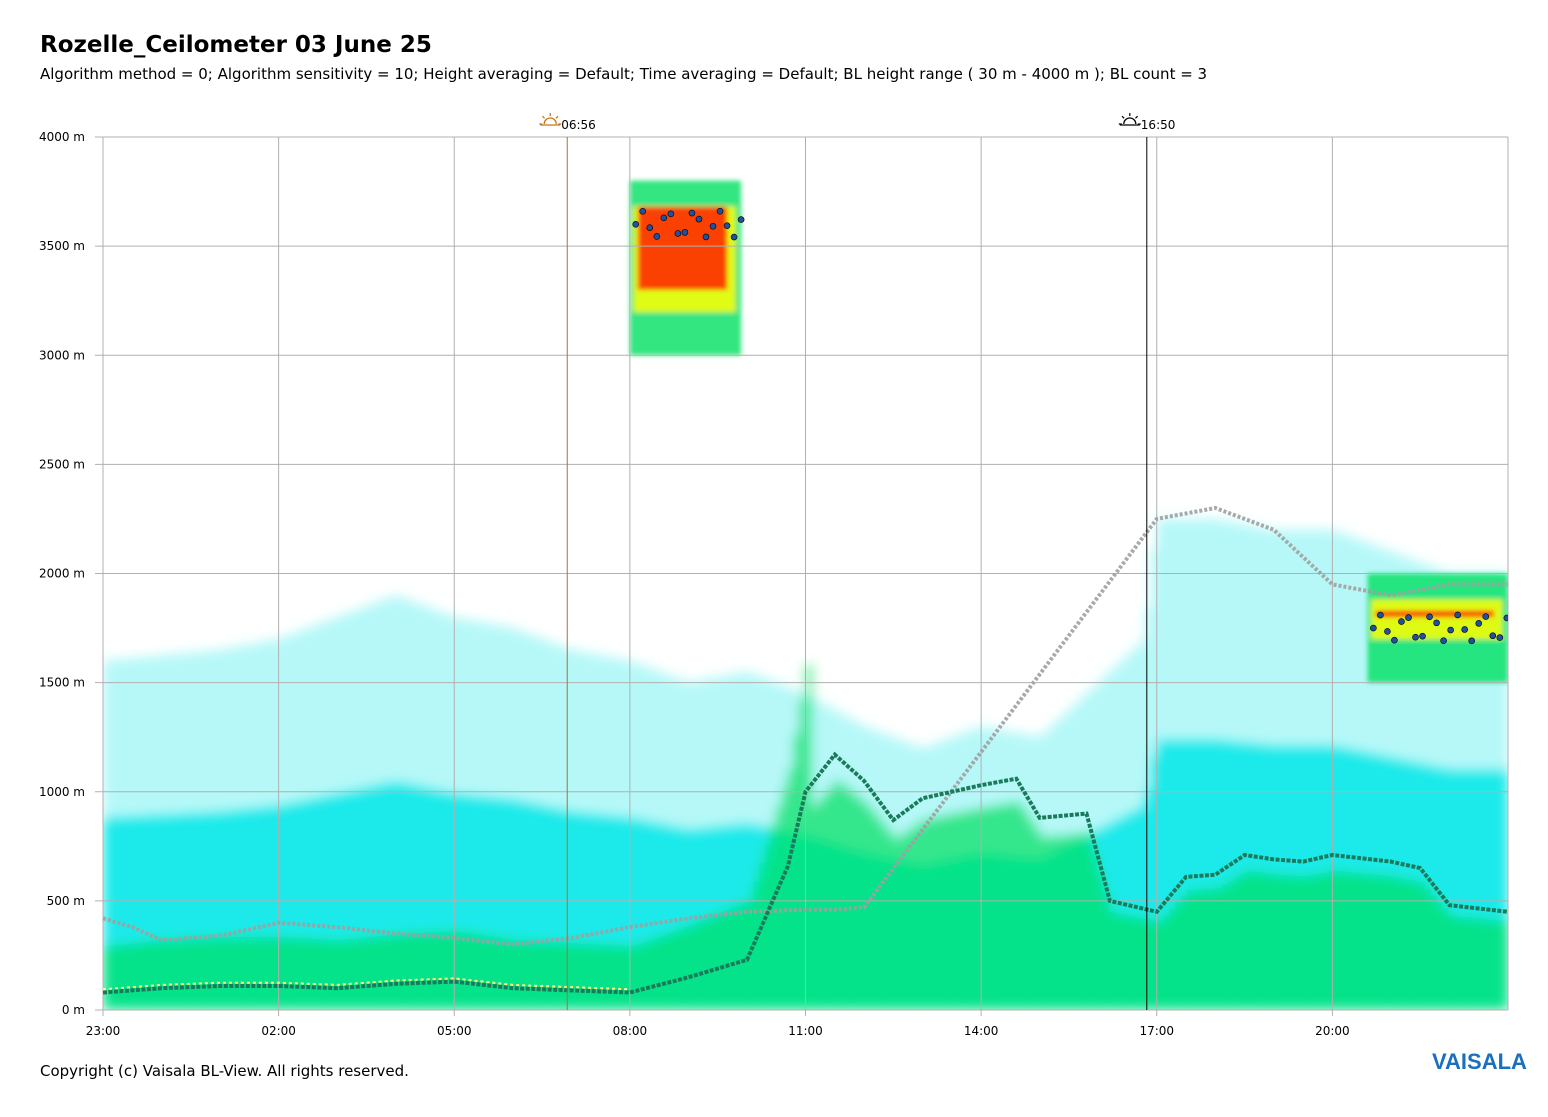 The image size is (1548, 1117). I want to click on x-tick-label-5: 14:00, so click(981, 1031).